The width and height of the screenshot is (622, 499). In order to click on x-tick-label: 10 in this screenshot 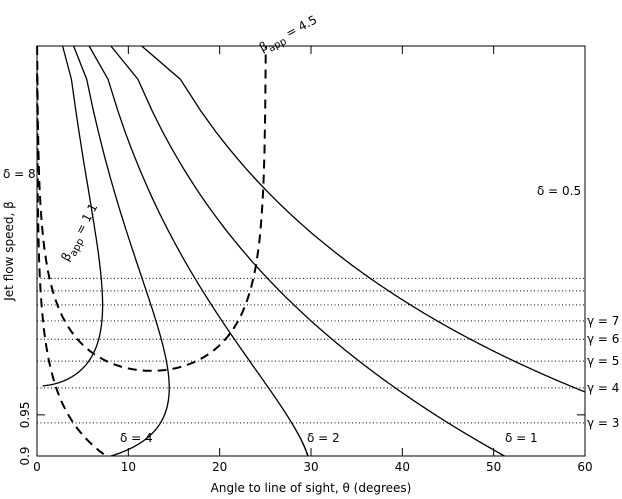, I will do `click(128, 467)`.